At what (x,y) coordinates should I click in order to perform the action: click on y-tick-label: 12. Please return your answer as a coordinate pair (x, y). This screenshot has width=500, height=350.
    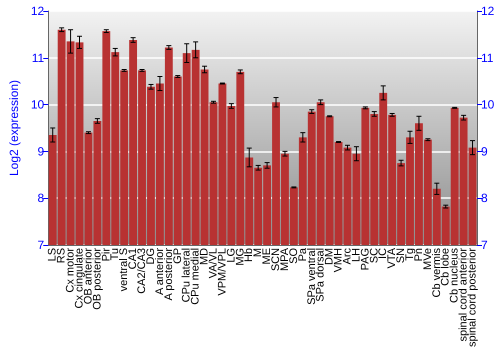
    Looking at the image, I should click on (37, 11).